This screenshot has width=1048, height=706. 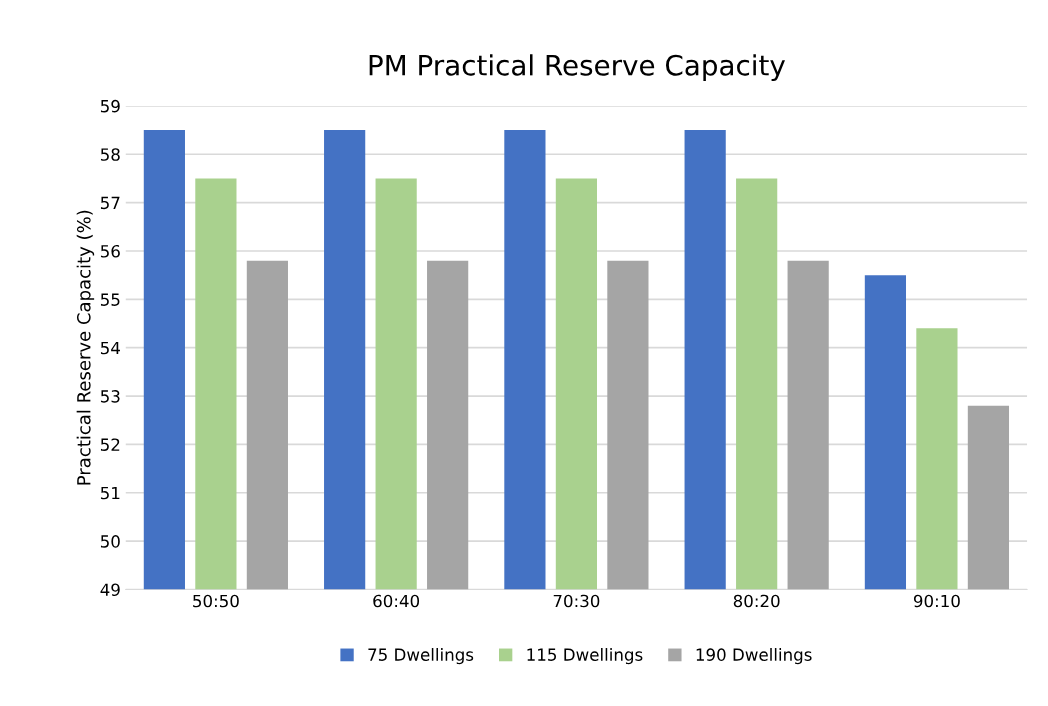 What do you see at coordinates (936, 601) in the screenshot?
I see `x-tick-label: 90:10` at bounding box center [936, 601].